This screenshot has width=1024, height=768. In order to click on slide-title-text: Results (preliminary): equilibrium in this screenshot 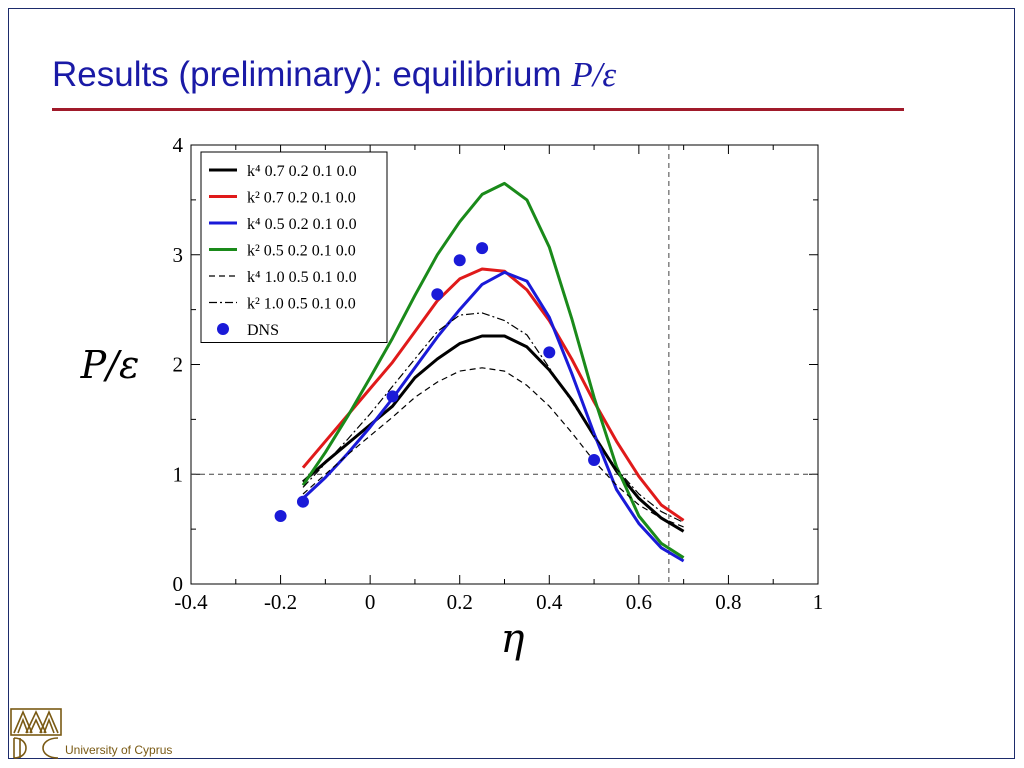, I will do `click(312, 74)`.